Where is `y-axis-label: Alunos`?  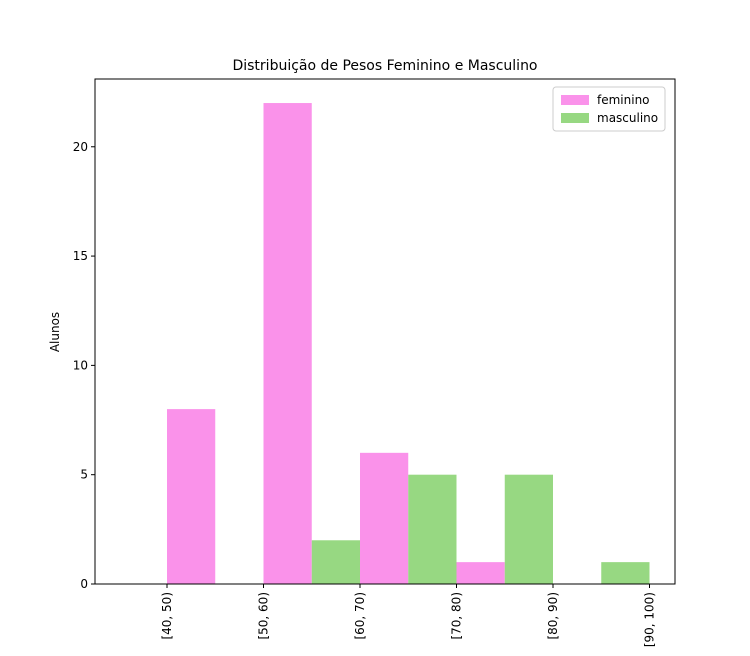 y-axis-label: Alunos is located at coordinates (55, 332).